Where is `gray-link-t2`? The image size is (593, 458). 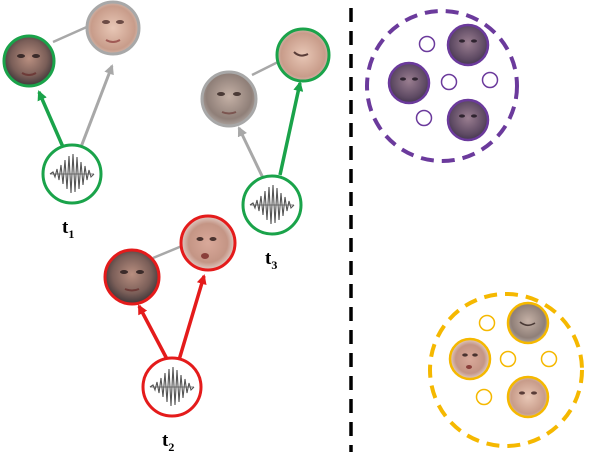 gray-link-t2 is located at coordinates (167, 252).